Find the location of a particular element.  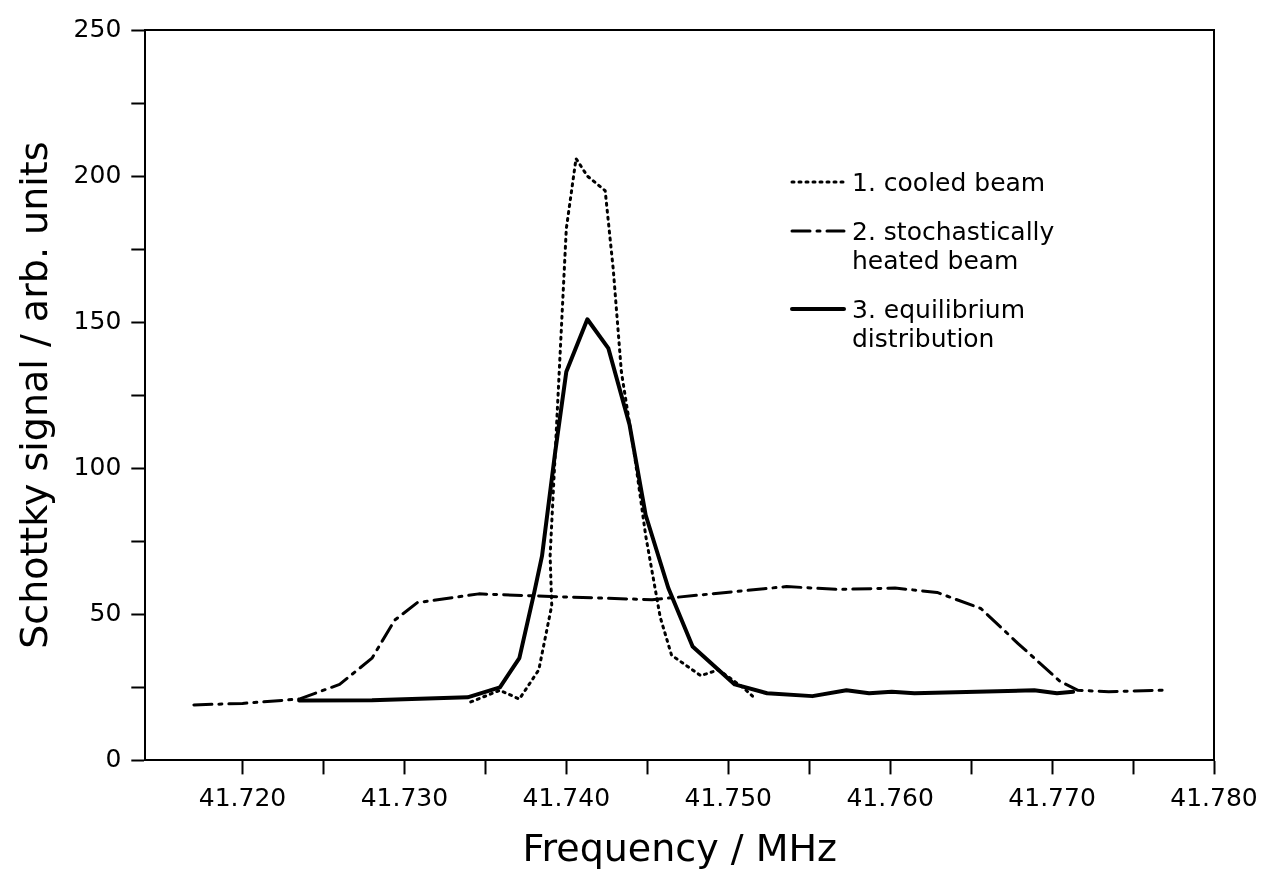

y-tick-label: 50 is located at coordinates (105, 612).